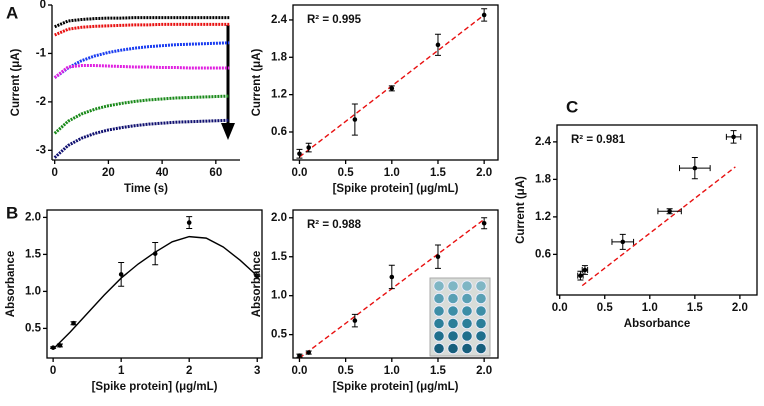 The image size is (764, 406). I want to click on x-axis-title: Absorbance, so click(657, 324).